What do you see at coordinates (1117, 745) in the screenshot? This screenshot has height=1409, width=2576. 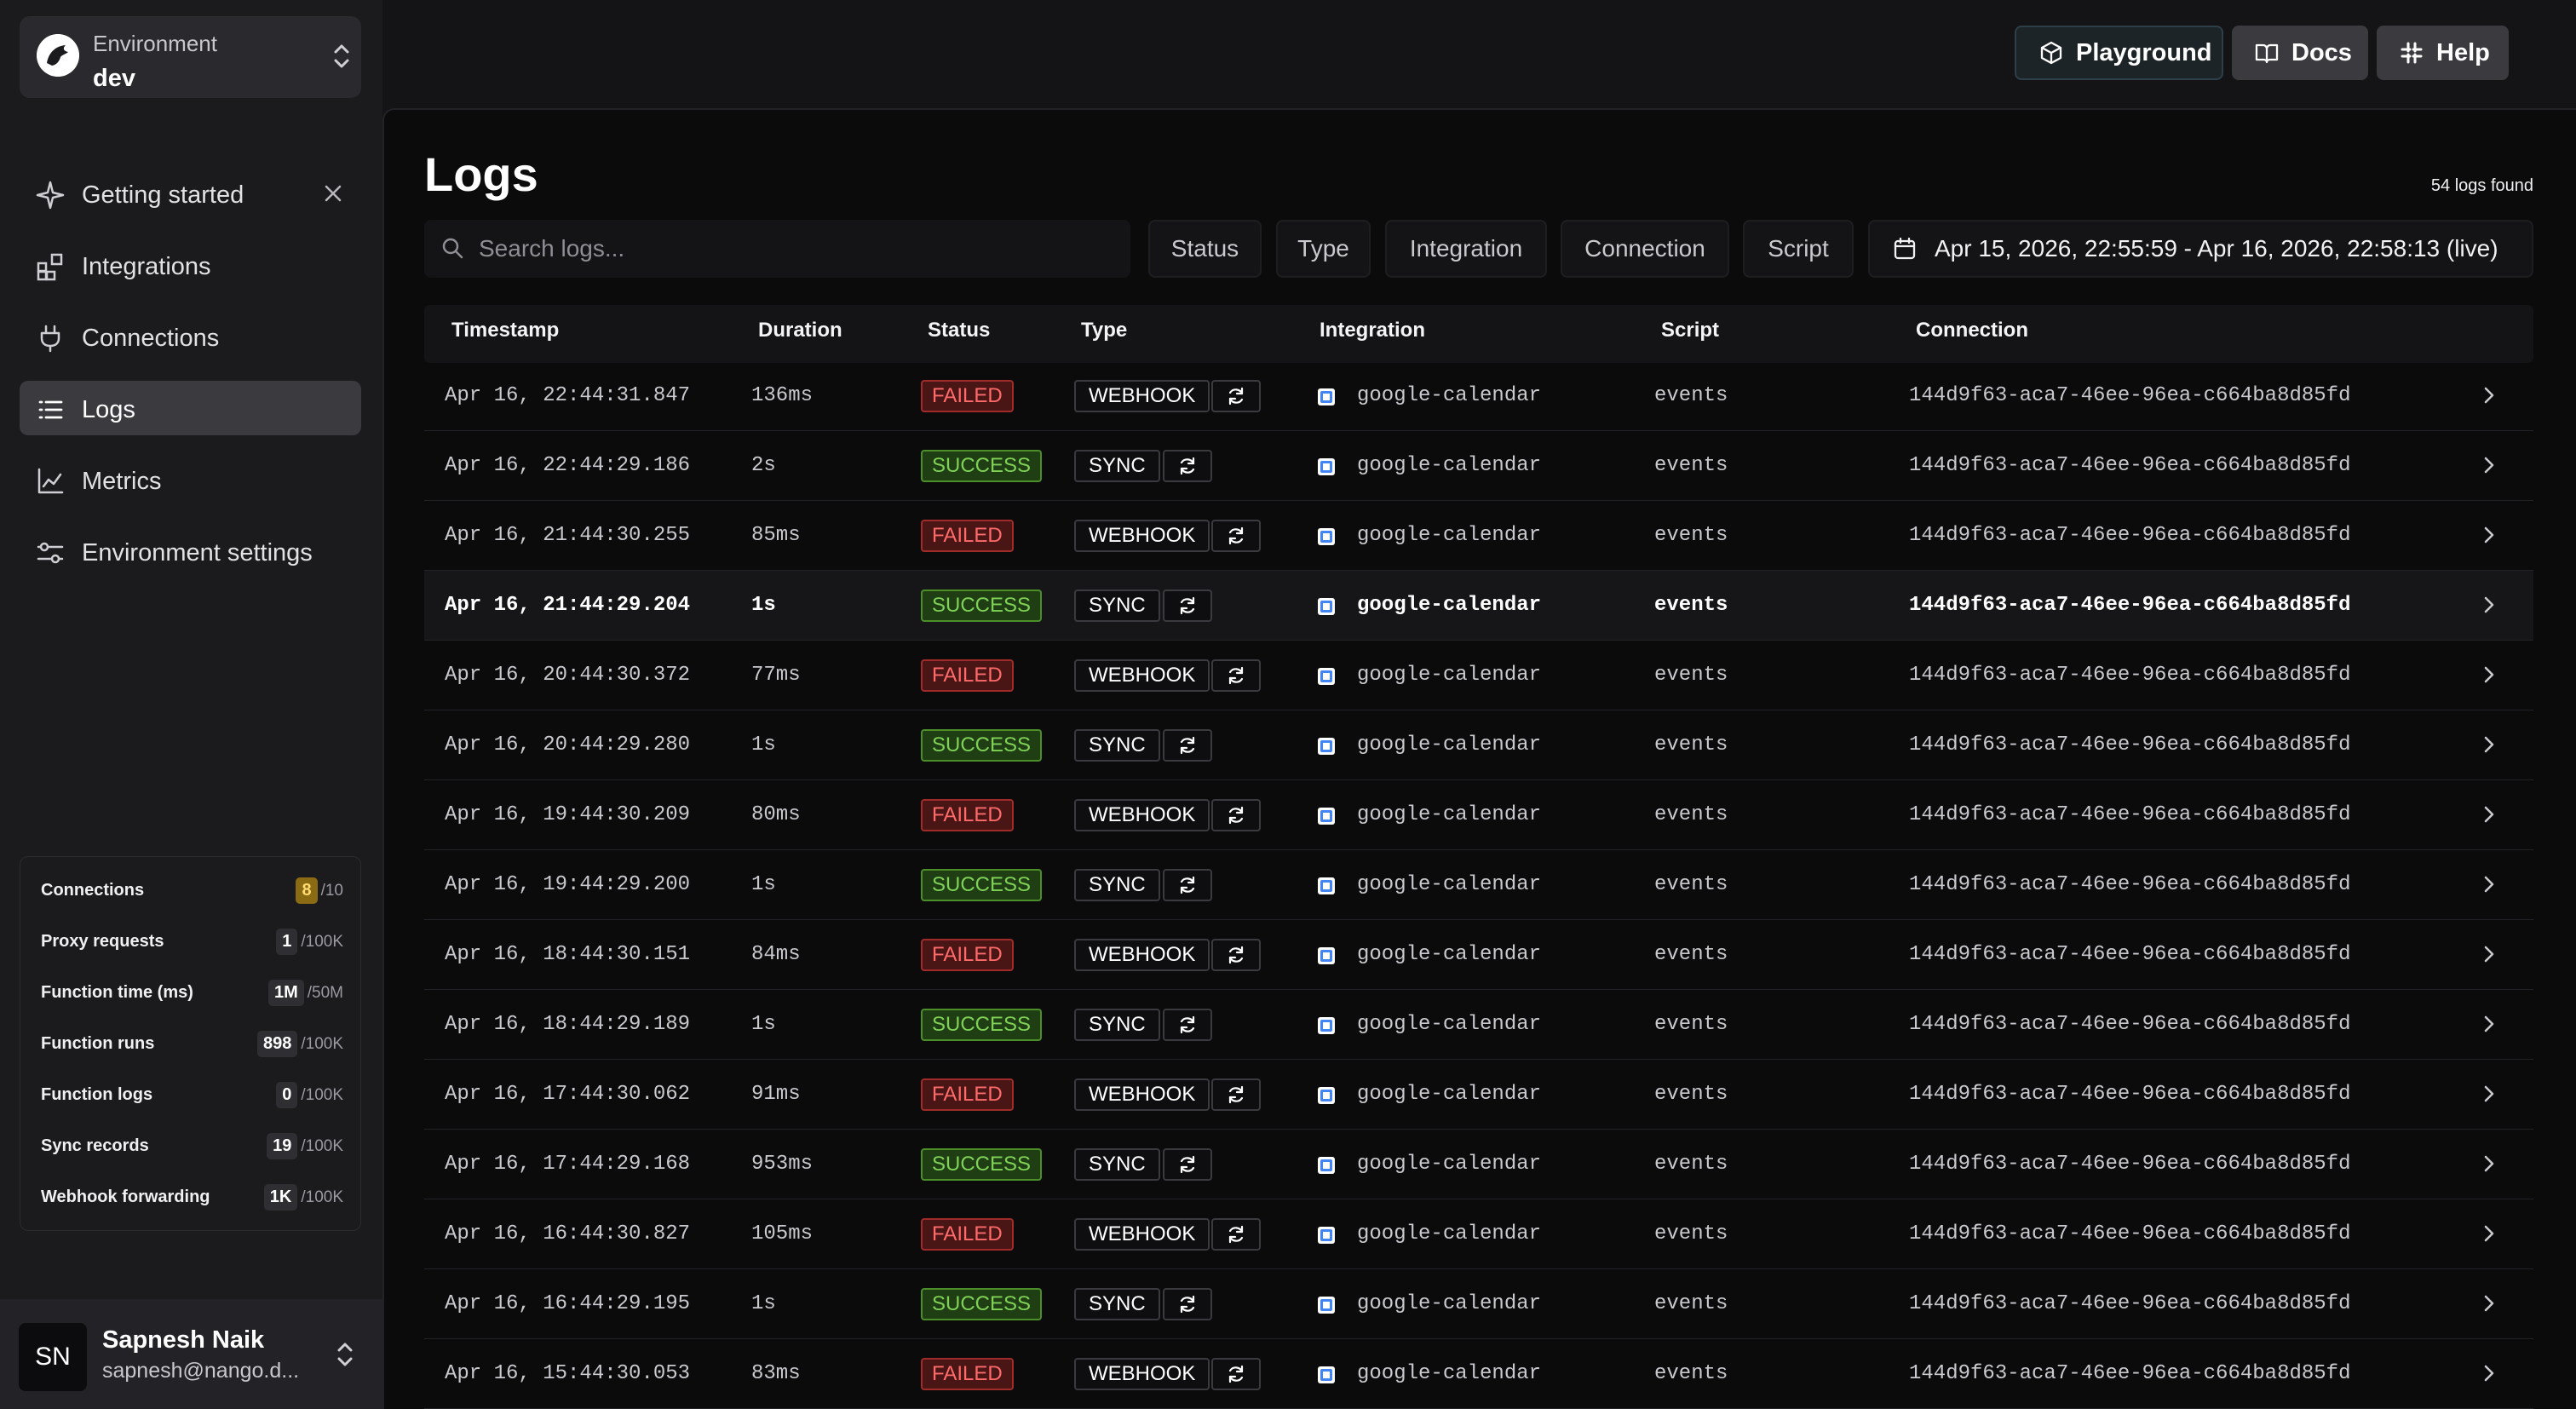 I see `type-badge: SYNC` at bounding box center [1117, 745].